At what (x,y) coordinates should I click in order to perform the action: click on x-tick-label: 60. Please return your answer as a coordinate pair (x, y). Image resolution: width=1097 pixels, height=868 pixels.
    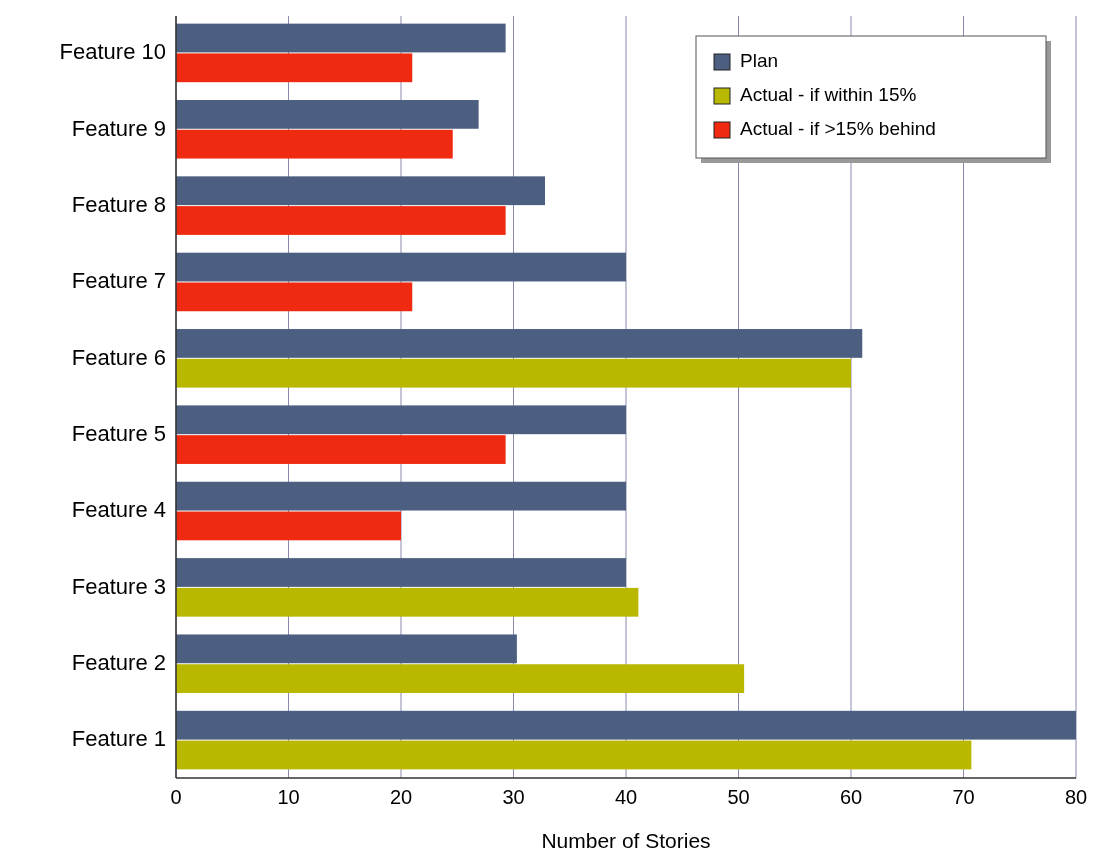
    Looking at the image, I should click on (851, 797).